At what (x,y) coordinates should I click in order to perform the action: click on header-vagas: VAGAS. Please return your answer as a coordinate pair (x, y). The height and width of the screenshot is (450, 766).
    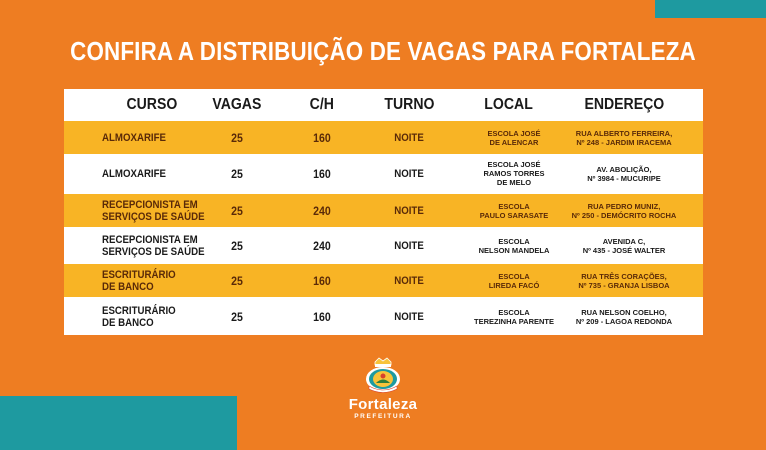
    Looking at the image, I should click on (237, 104).